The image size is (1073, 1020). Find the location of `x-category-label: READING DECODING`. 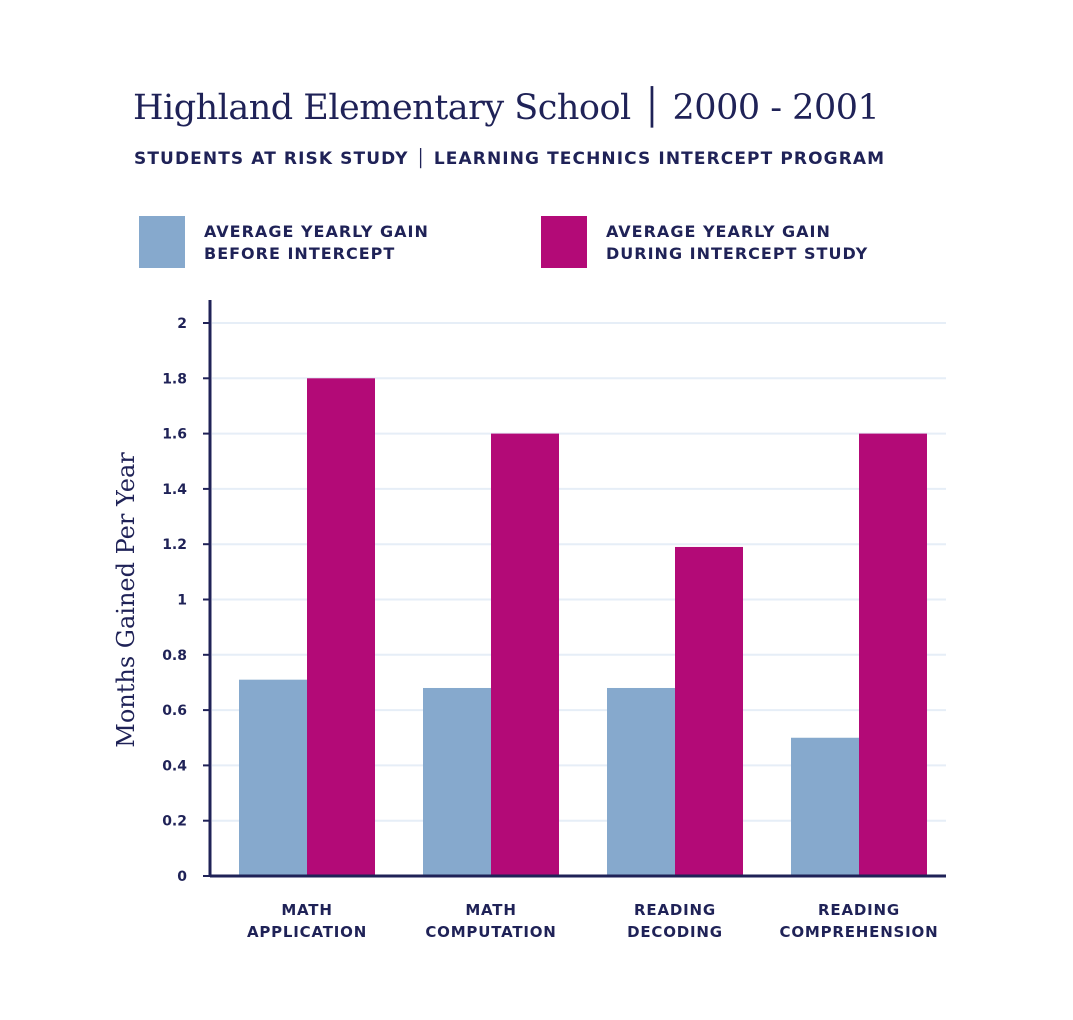

x-category-label: READING DECODING is located at coordinates (675, 921).